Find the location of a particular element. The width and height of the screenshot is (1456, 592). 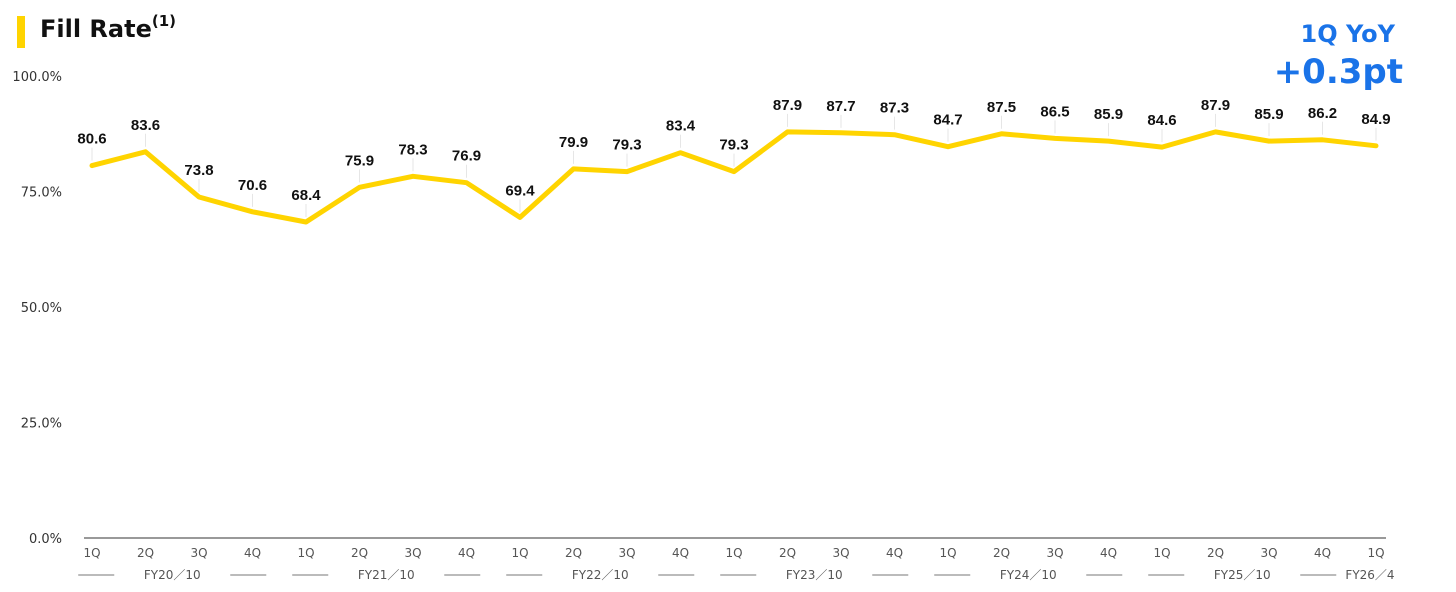

x-group-label: FY21／10 is located at coordinates (386, 575).